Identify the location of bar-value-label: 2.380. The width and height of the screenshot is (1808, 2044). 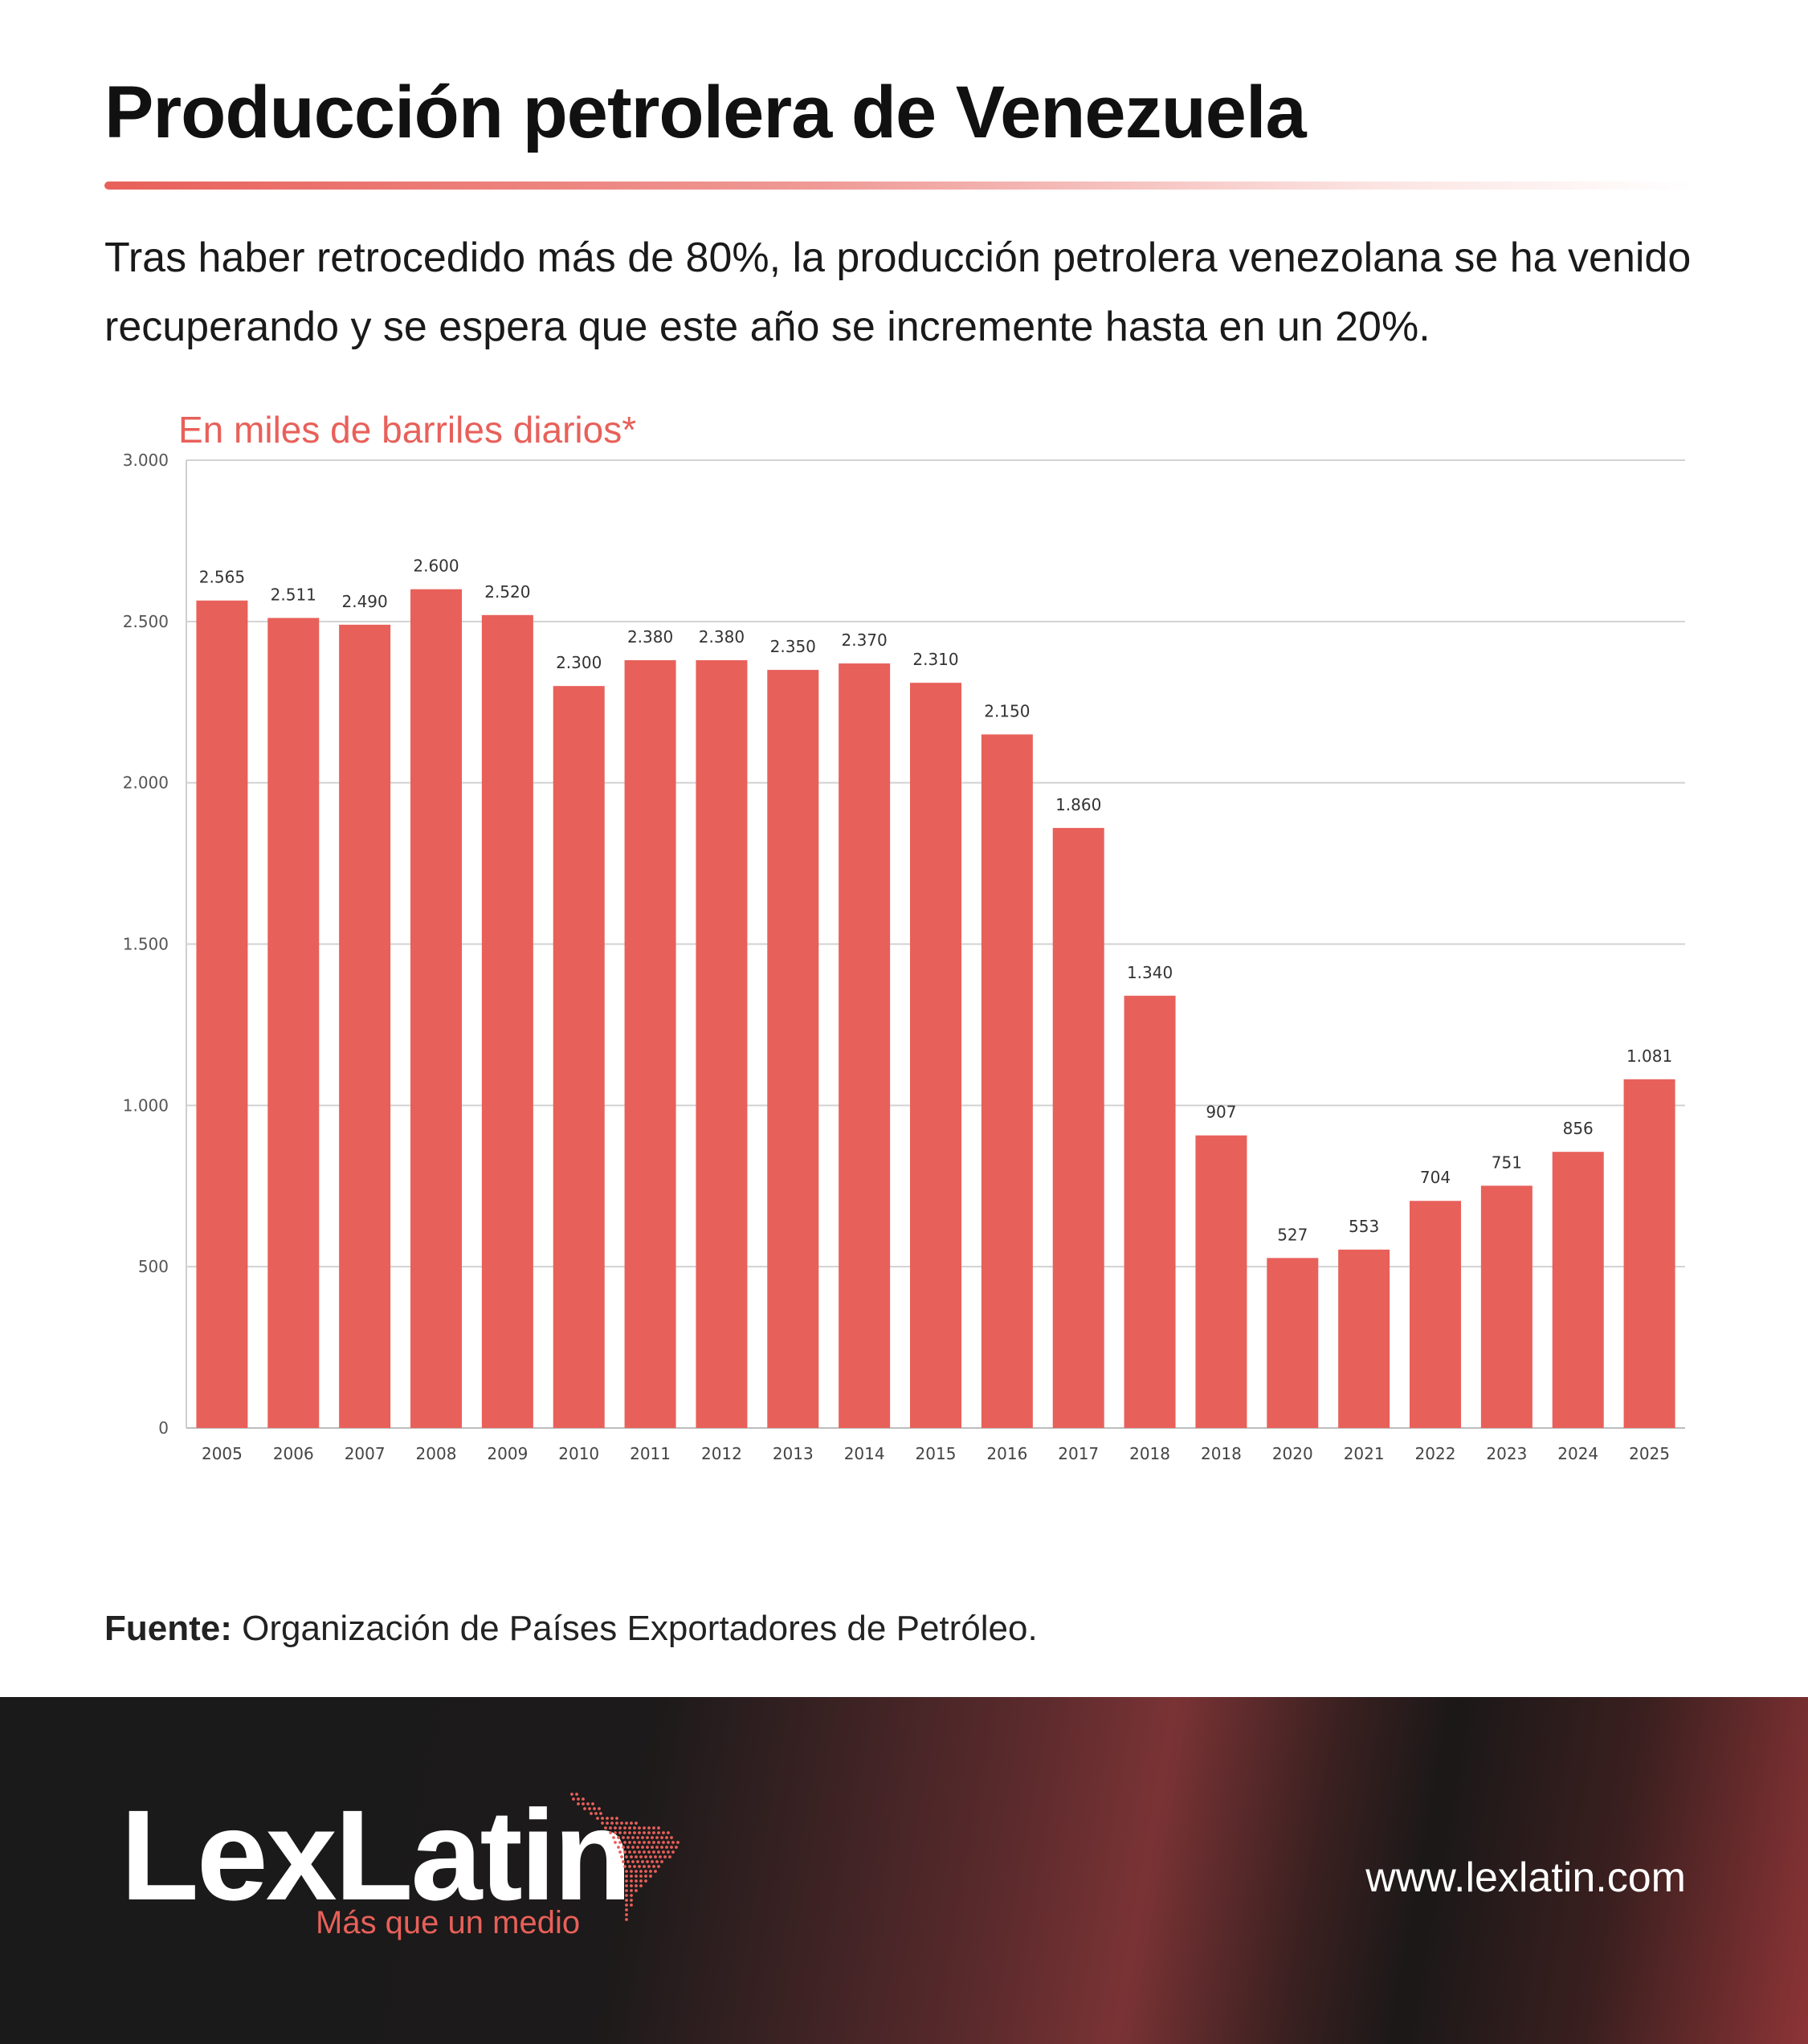
(722, 637).